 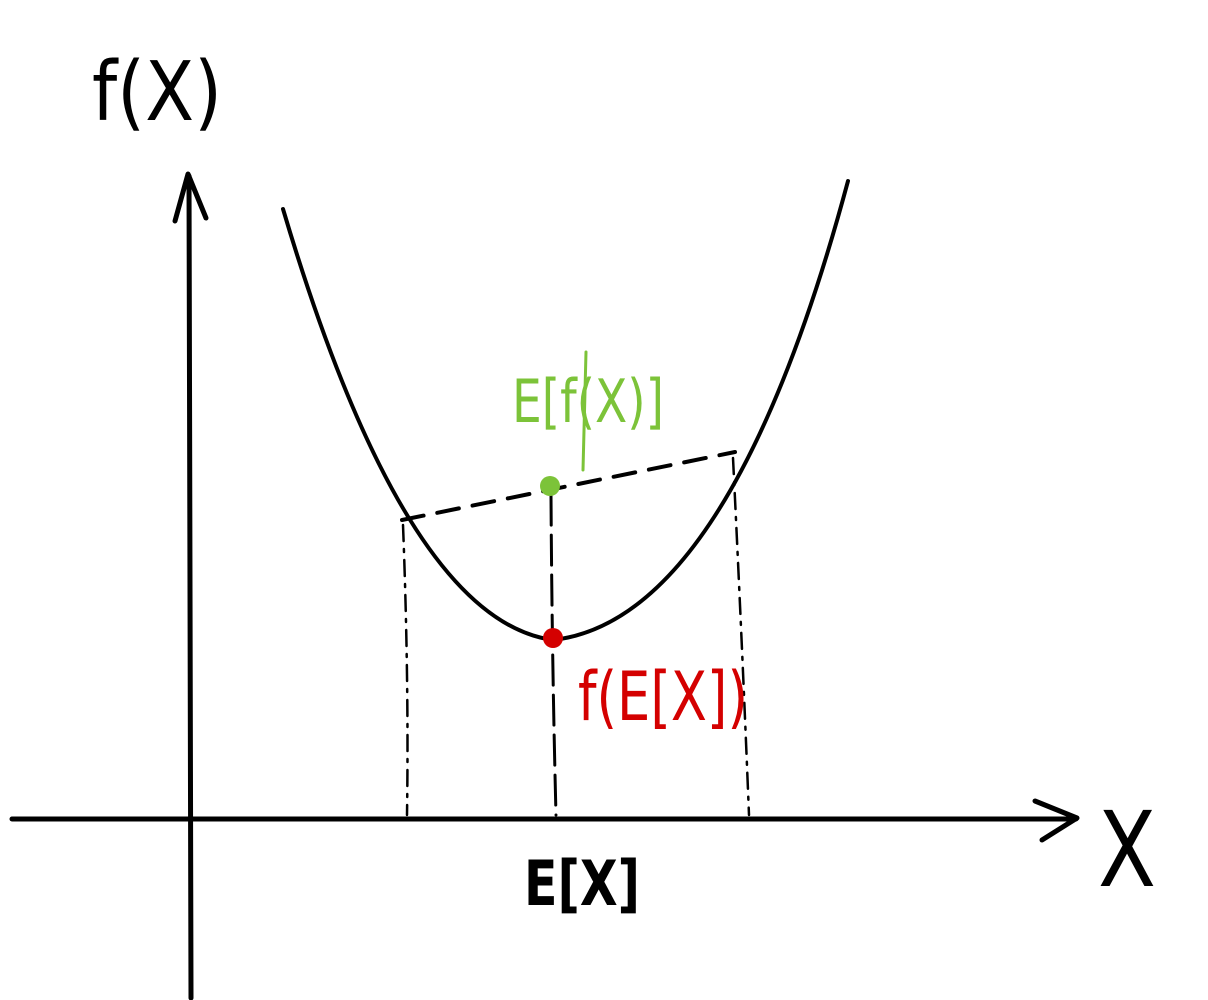 What do you see at coordinates (741, 636) in the screenshot?
I see `right-drop-line` at bounding box center [741, 636].